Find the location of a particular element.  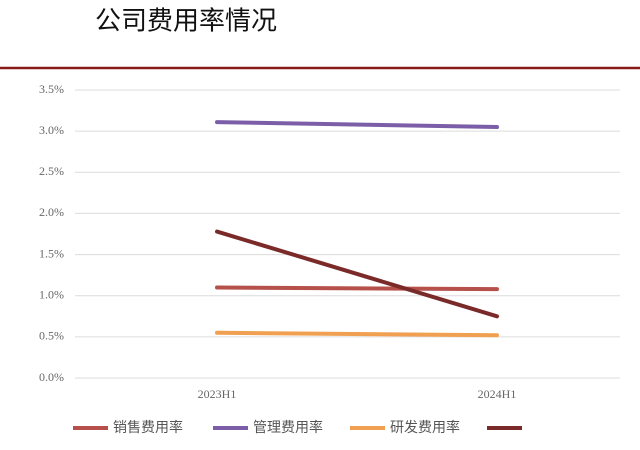

y-tick-label: 3.5% is located at coordinates (51, 89).